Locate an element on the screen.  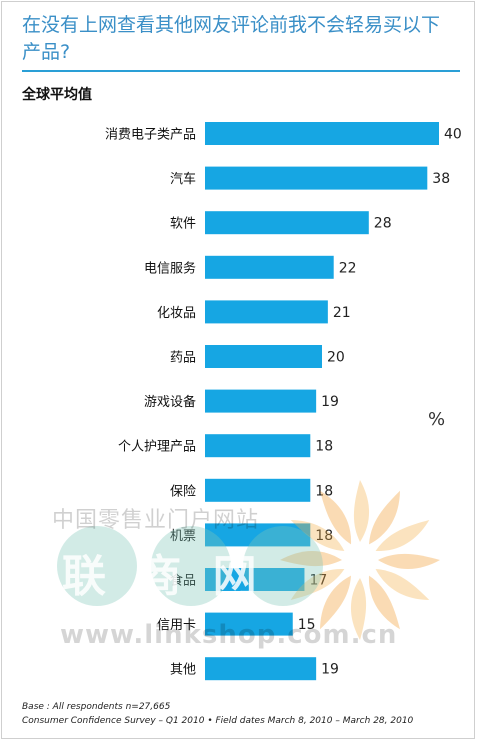
value-label: 17 is located at coordinates (318, 581).